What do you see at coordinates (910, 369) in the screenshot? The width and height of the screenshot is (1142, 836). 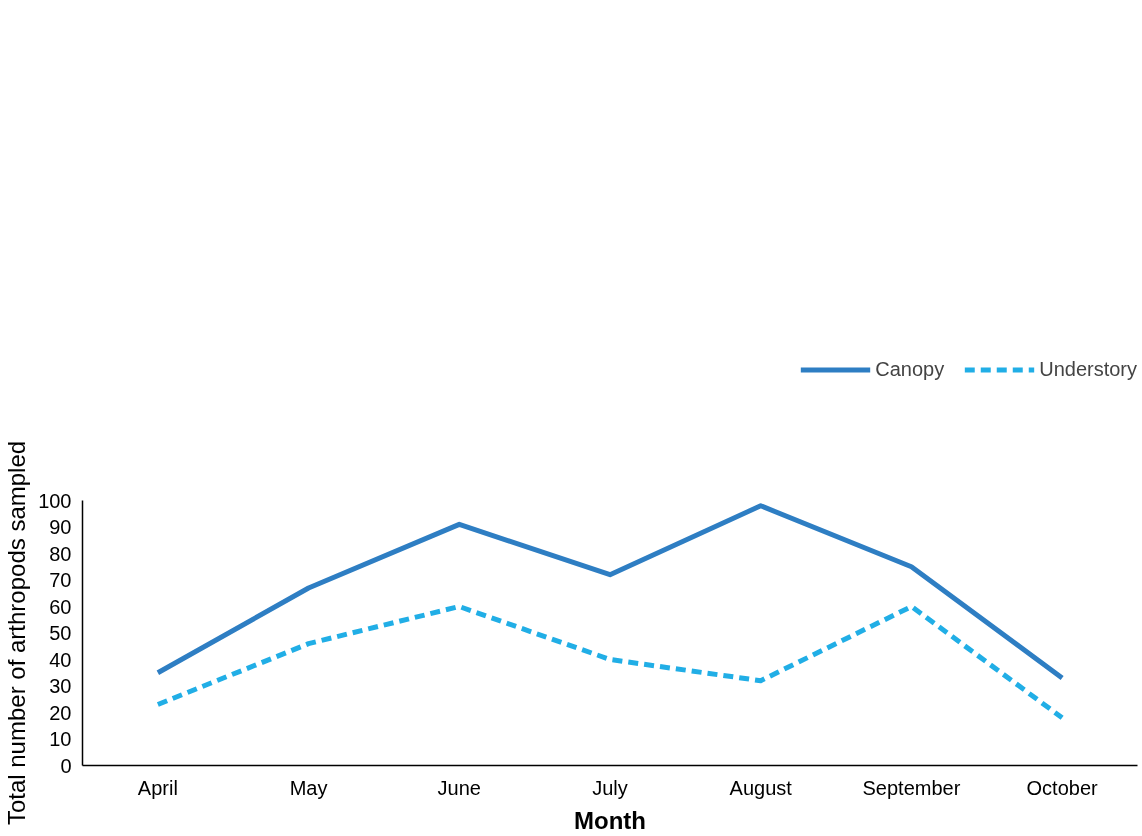 I see `legend-label: Canopy` at bounding box center [910, 369].